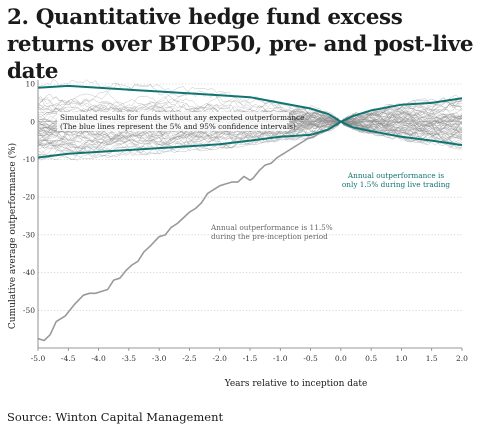  What do you see at coordinates (29, 197) in the screenshot?
I see `y-tick-label: -20` at bounding box center [29, 197].